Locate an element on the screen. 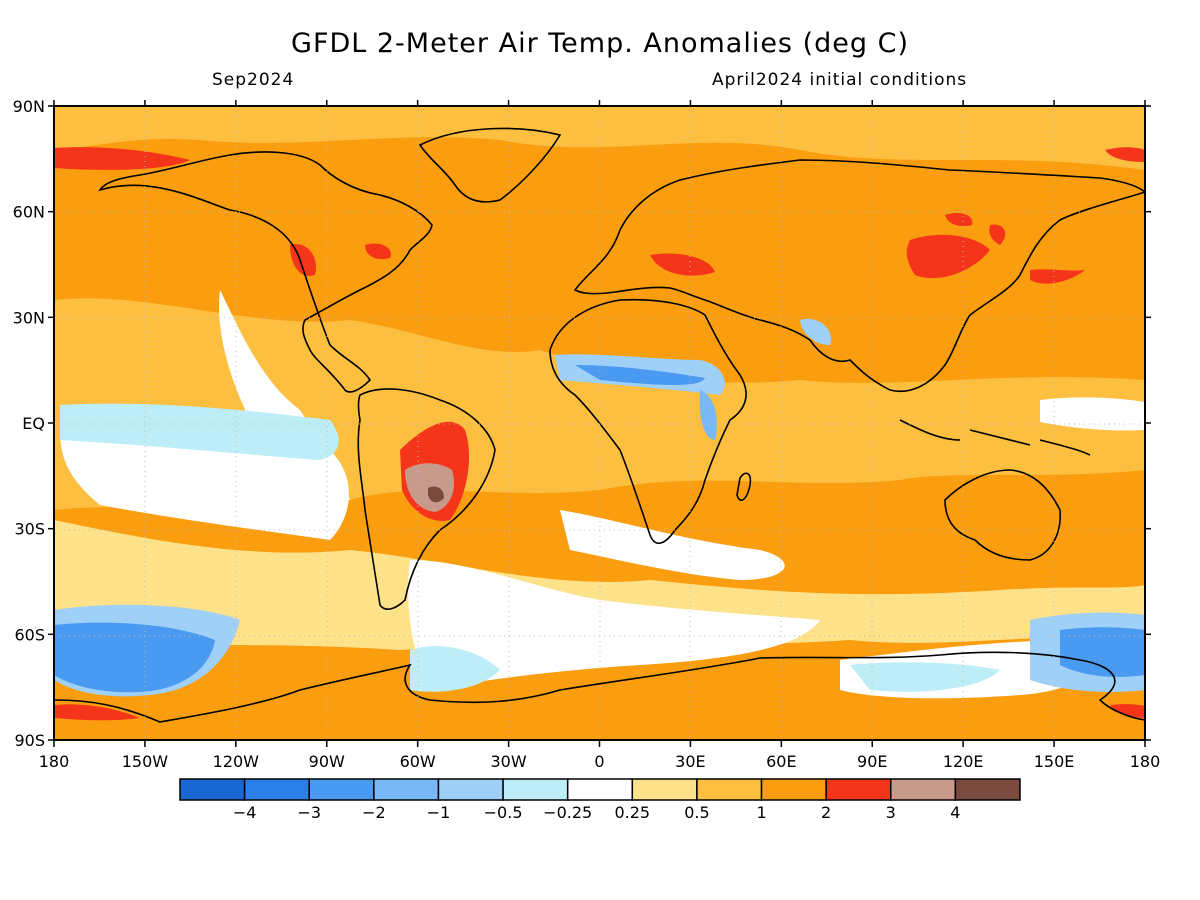 This screenshot has height=900, width=1200. lon-label: 120W is located at coordinates (236, 761).